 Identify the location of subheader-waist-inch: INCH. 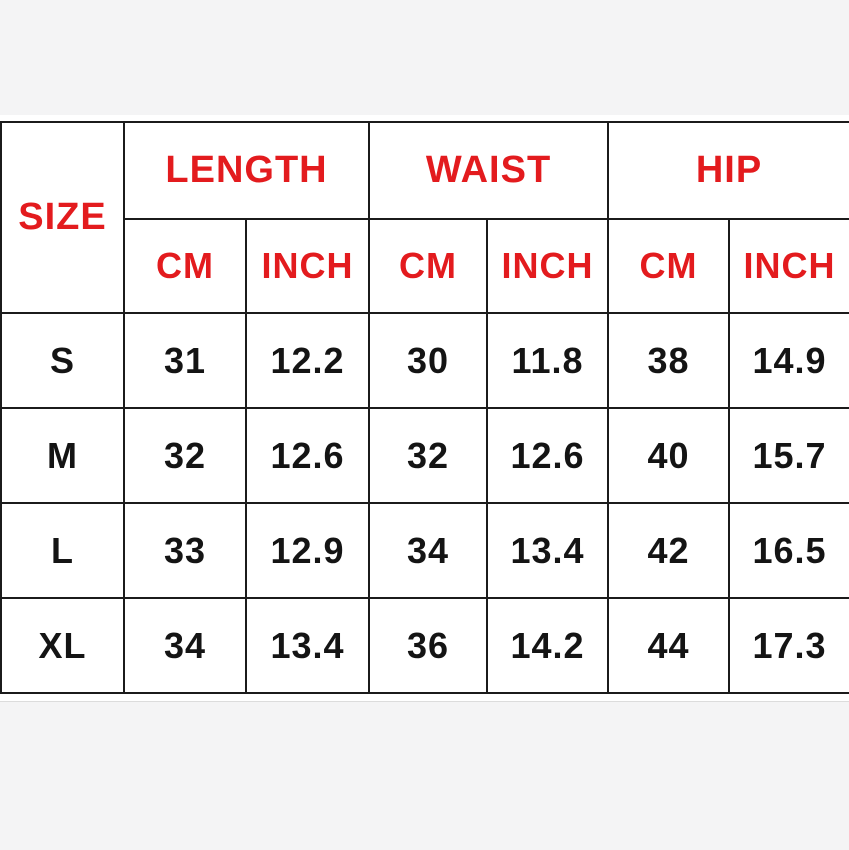
(547, 266).